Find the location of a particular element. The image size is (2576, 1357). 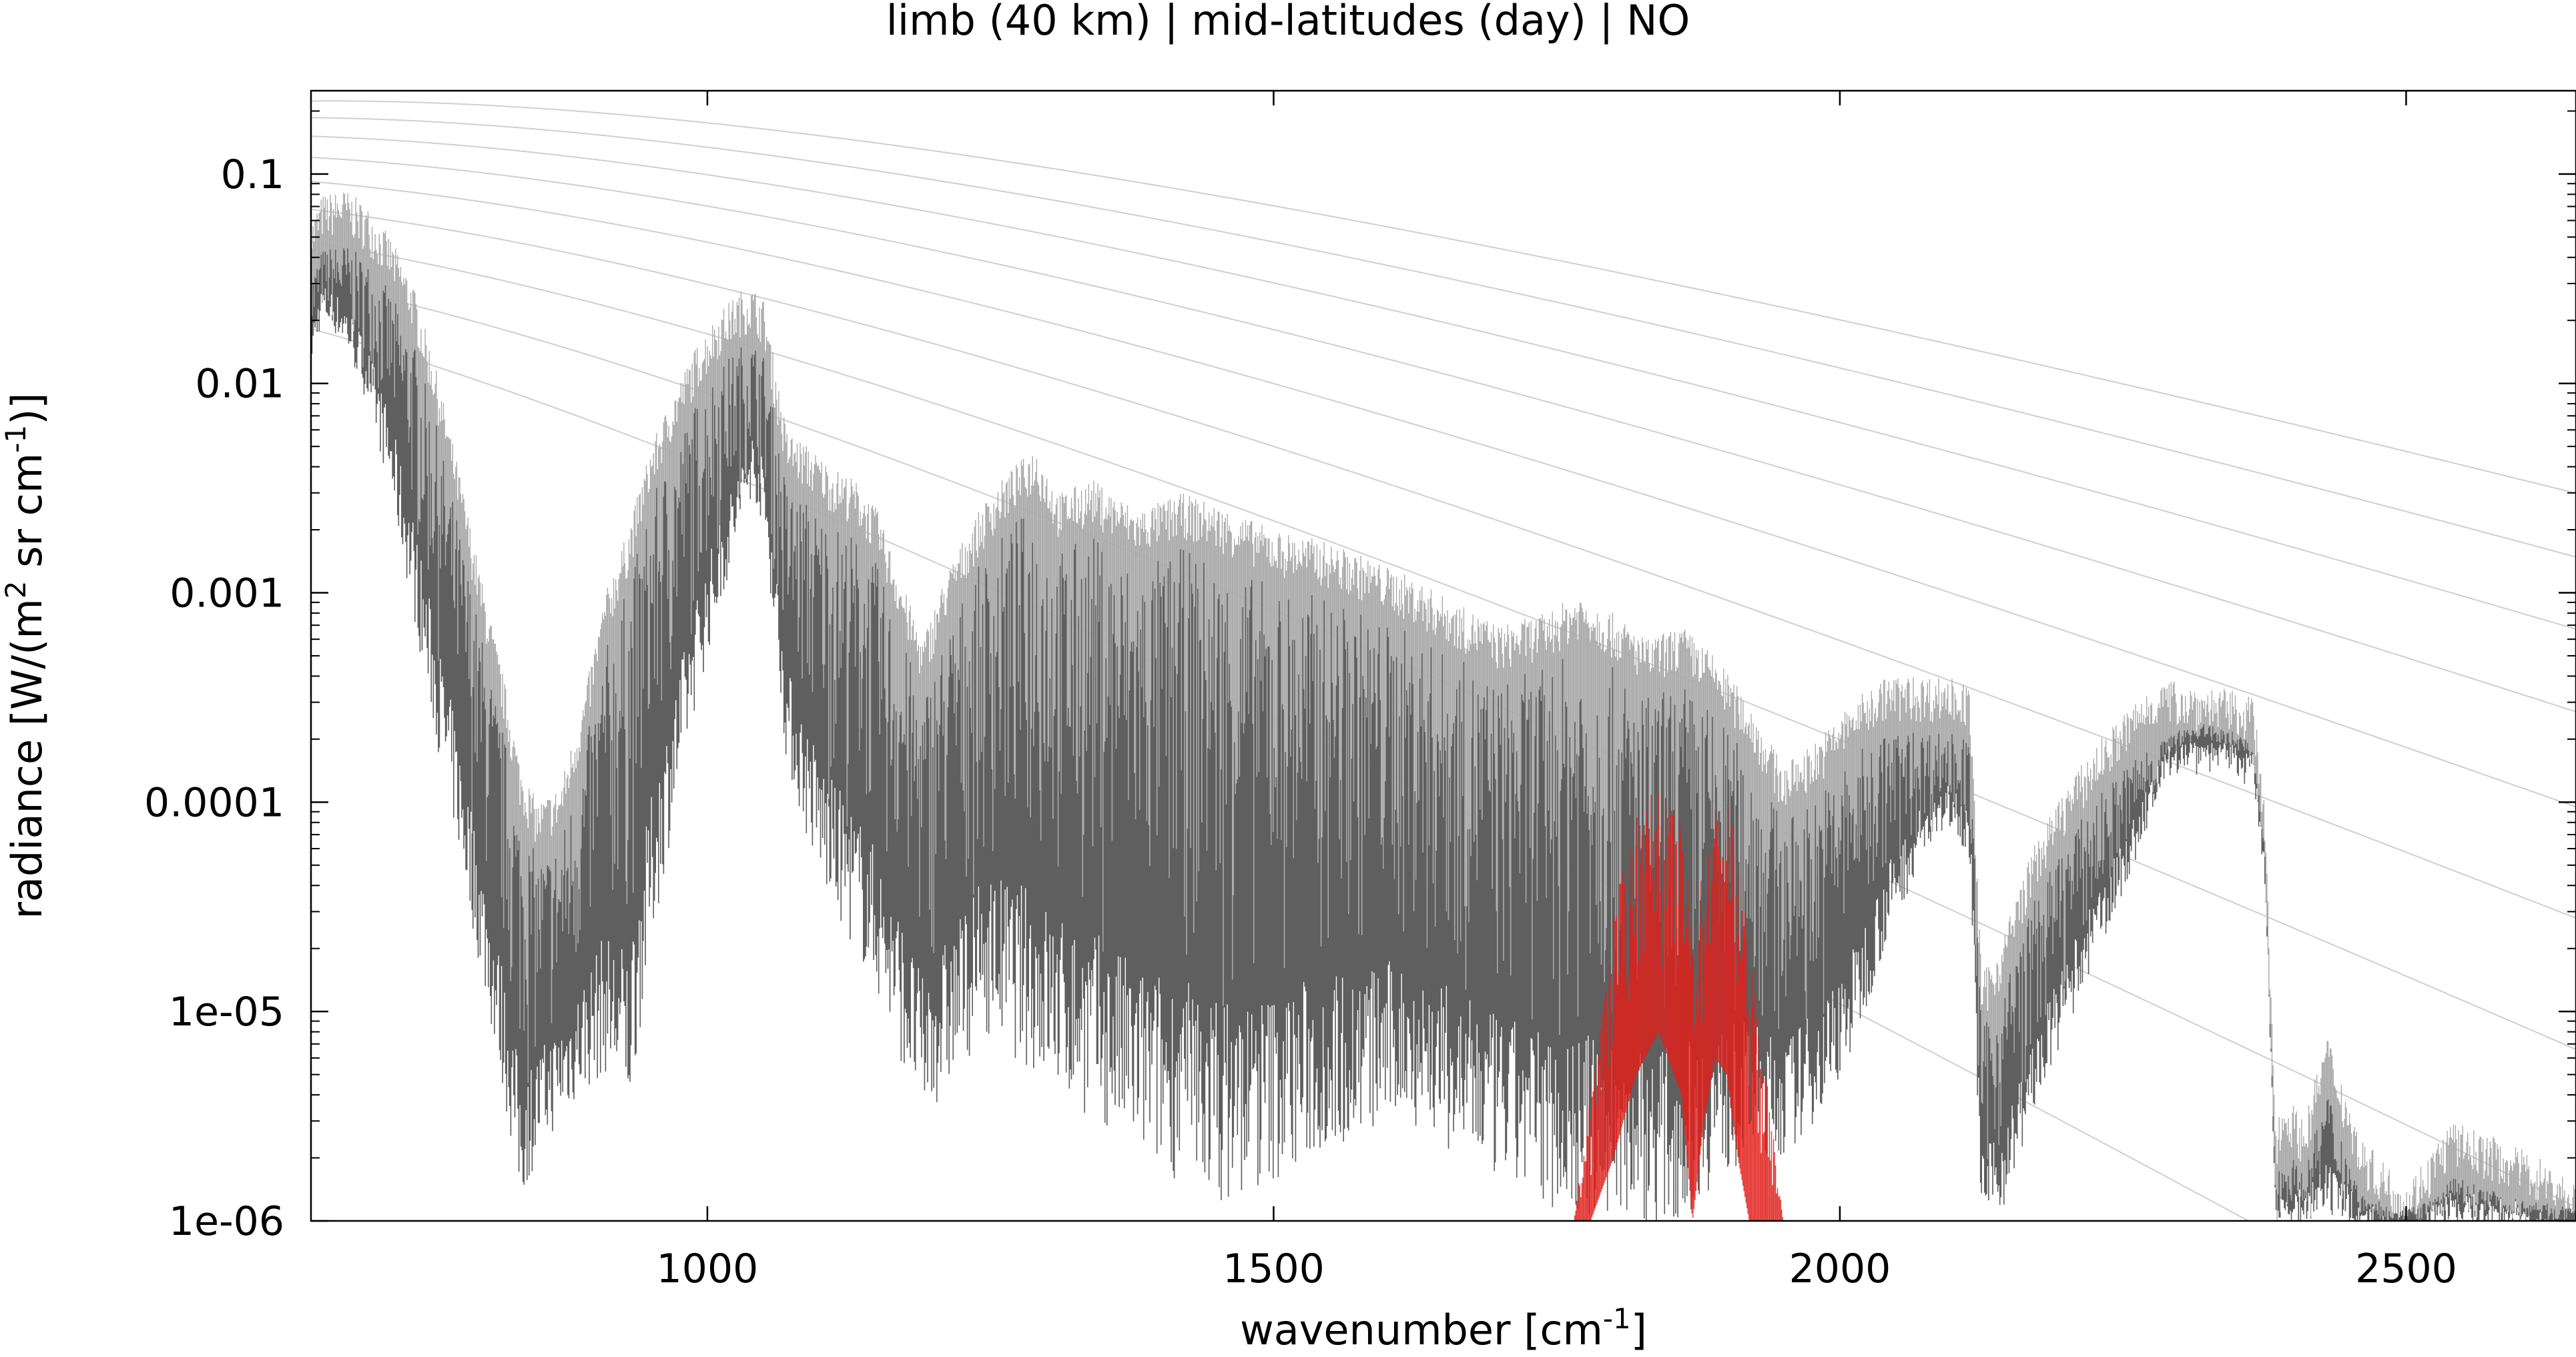

y-tick-label: 1e-05 is located at coordinates (226, 1012).